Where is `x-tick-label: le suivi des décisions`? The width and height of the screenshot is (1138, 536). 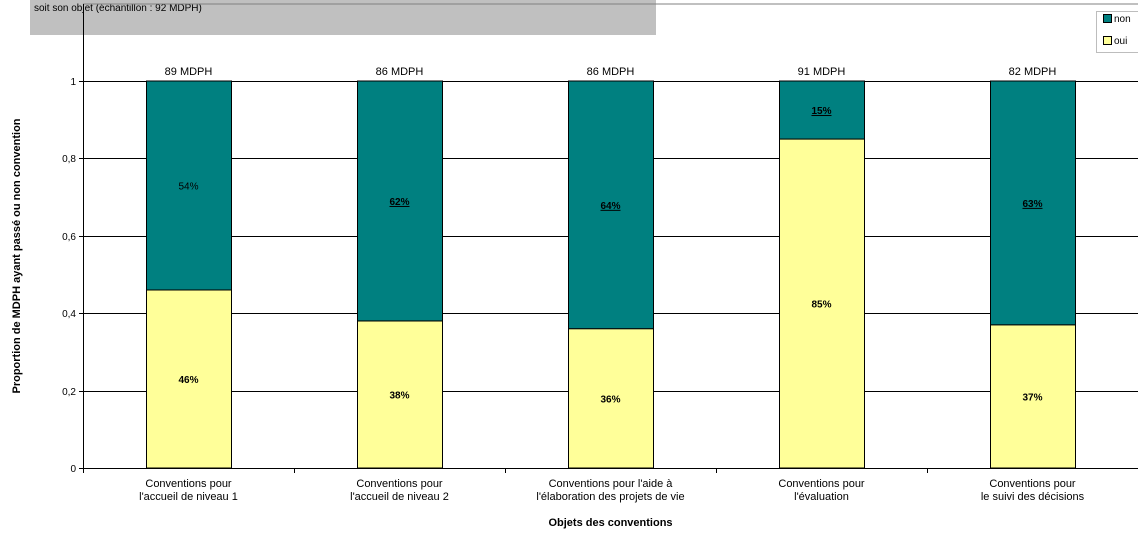
x-tick-label: le suivi des décisions is located at coordinates (1033, 497).